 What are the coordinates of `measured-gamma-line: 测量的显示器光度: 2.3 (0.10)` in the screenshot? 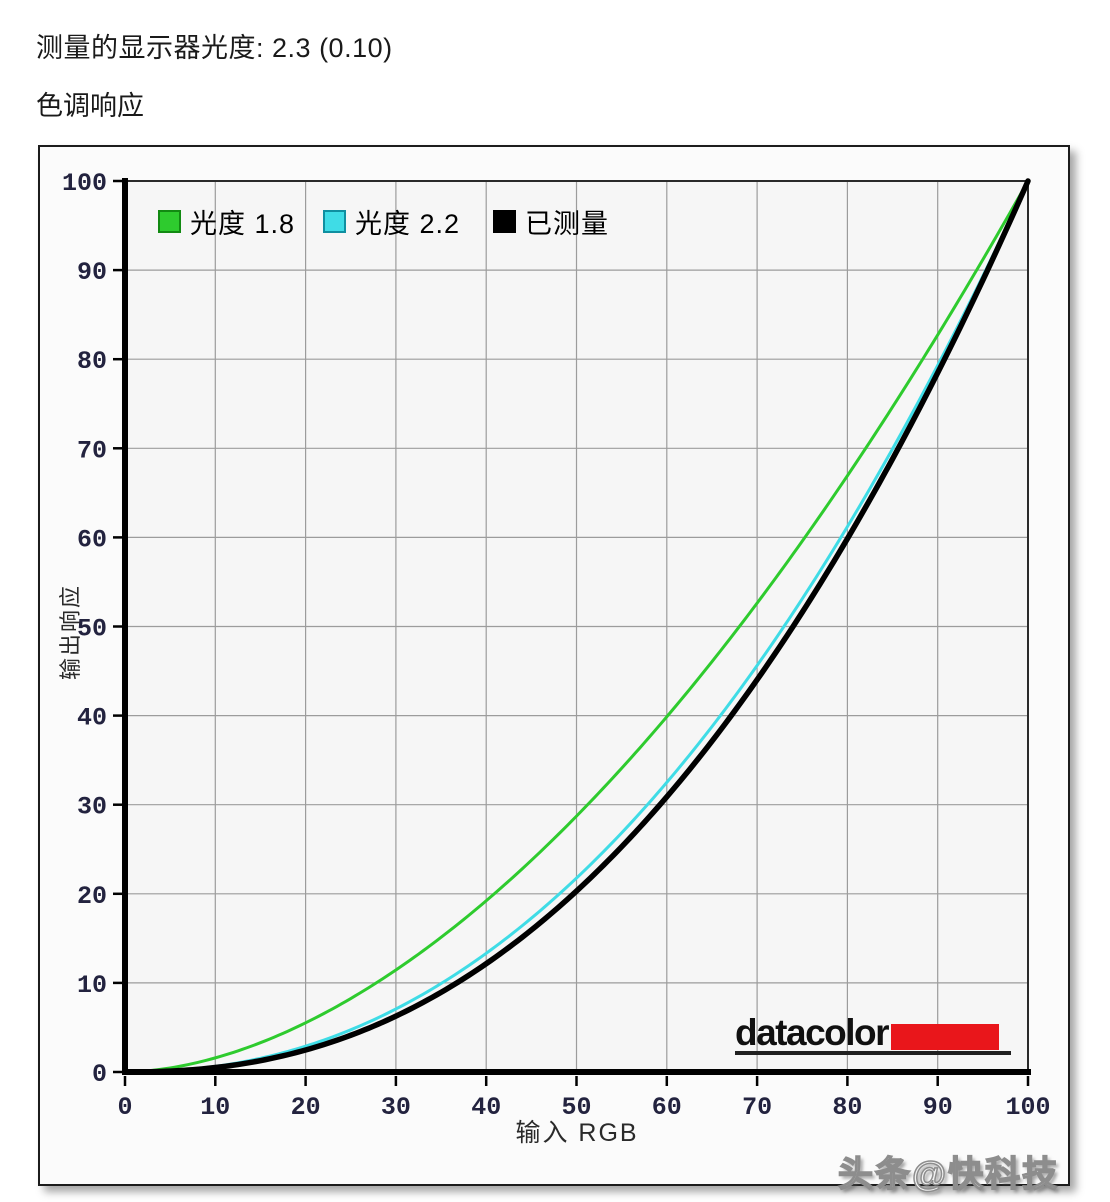 It's located at (214, 45).